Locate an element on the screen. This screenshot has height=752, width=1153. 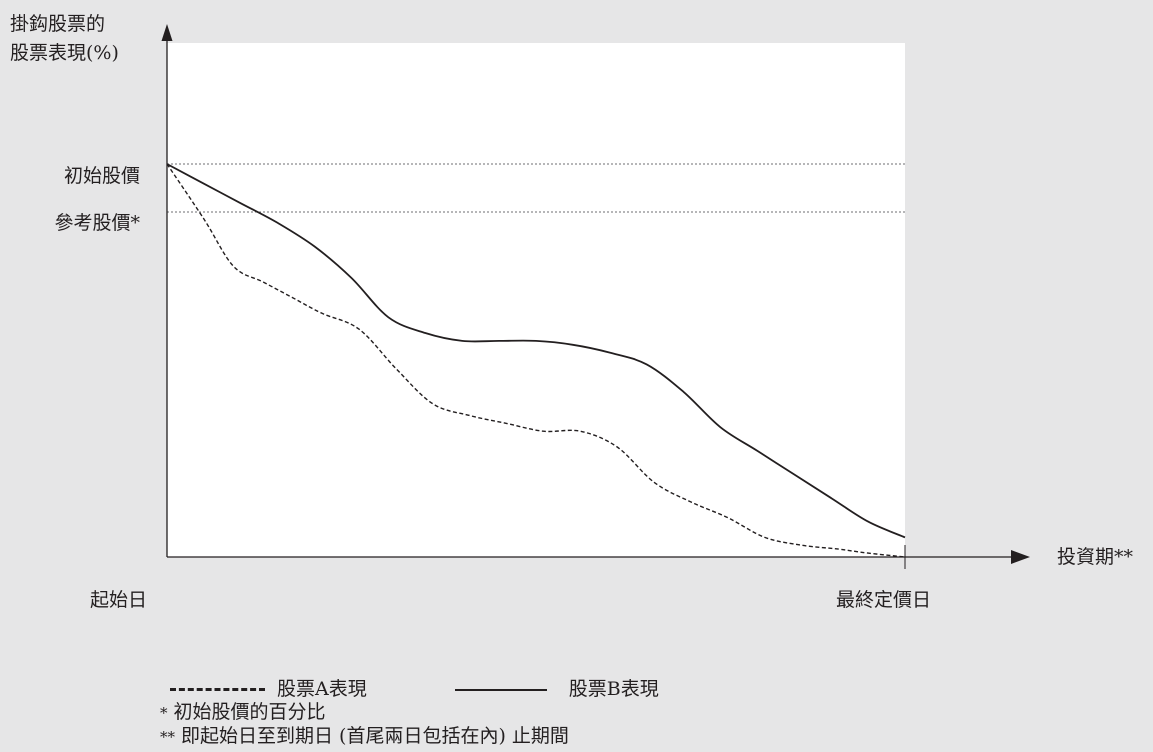
x-axis-arrow is located at coordinates (1020, 557).